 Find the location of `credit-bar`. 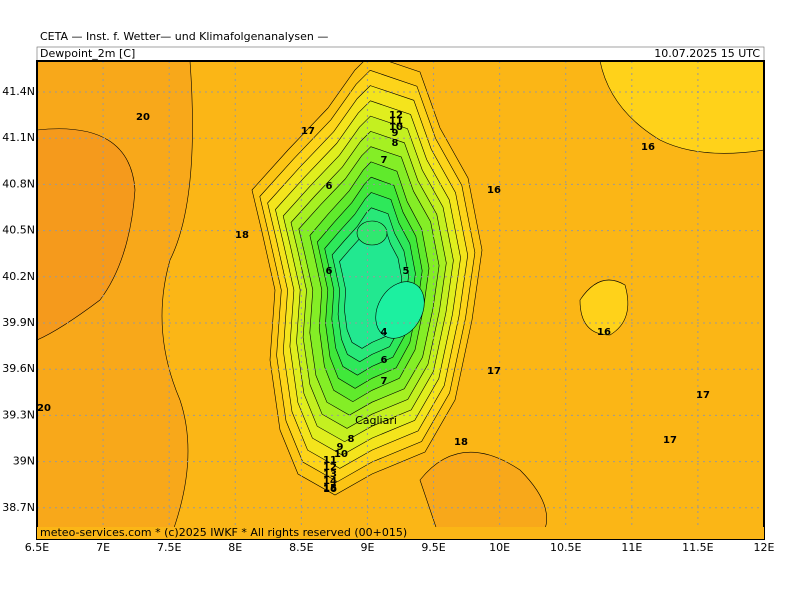

credit-bar is located at coordinates (400, 533).